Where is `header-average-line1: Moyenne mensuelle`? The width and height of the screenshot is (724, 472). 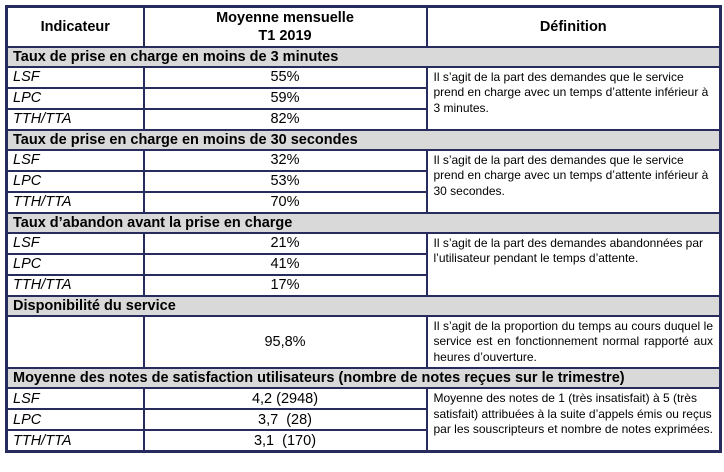 header-average-line1: Moyenne mensuelle is located at coordinates (285, 17).